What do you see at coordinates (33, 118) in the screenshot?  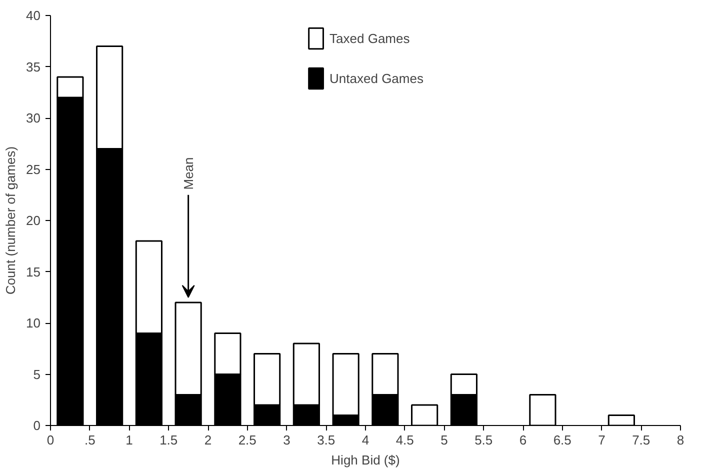 I see `y-tick-label: 30` at bounding box center [33, 118].